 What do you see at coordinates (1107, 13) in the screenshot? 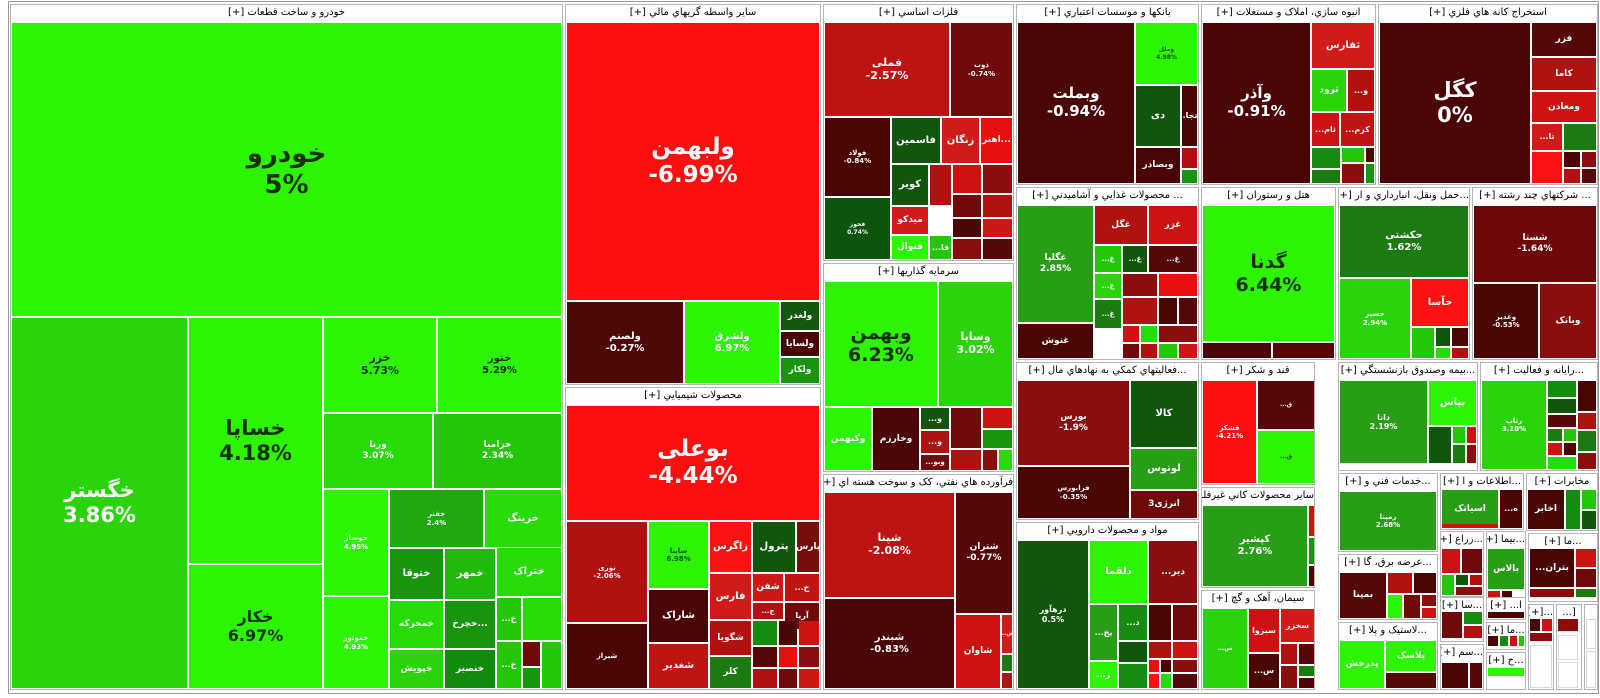
I see `sector-header-banks: بانکها و موسسات اعتباري [+]` at bounding box center [1107, 13].